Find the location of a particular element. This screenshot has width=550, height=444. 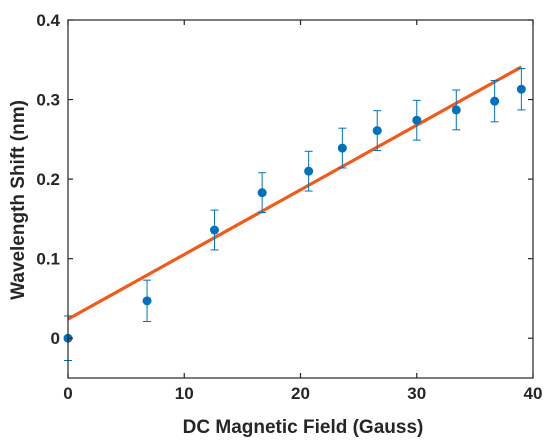

y-tick-label: 0 is located at coordinates (55, 338).